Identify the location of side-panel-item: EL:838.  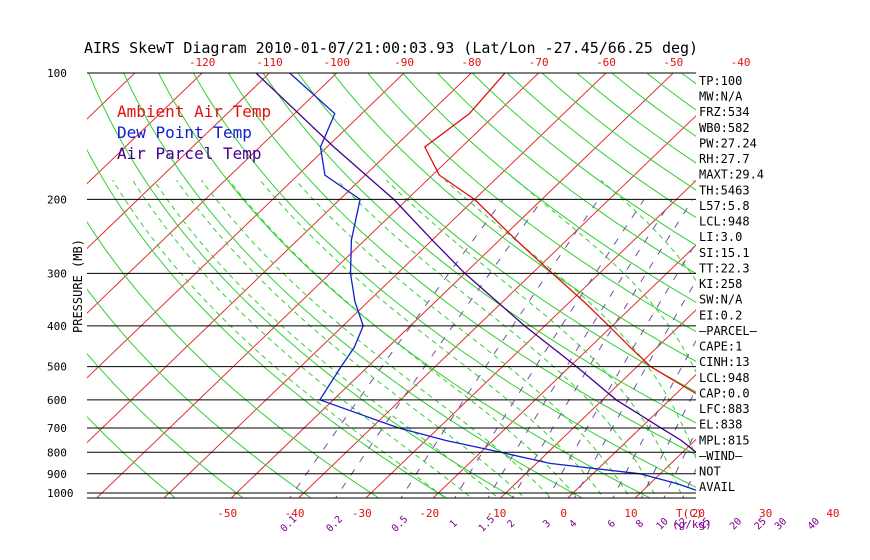
(720, 425).